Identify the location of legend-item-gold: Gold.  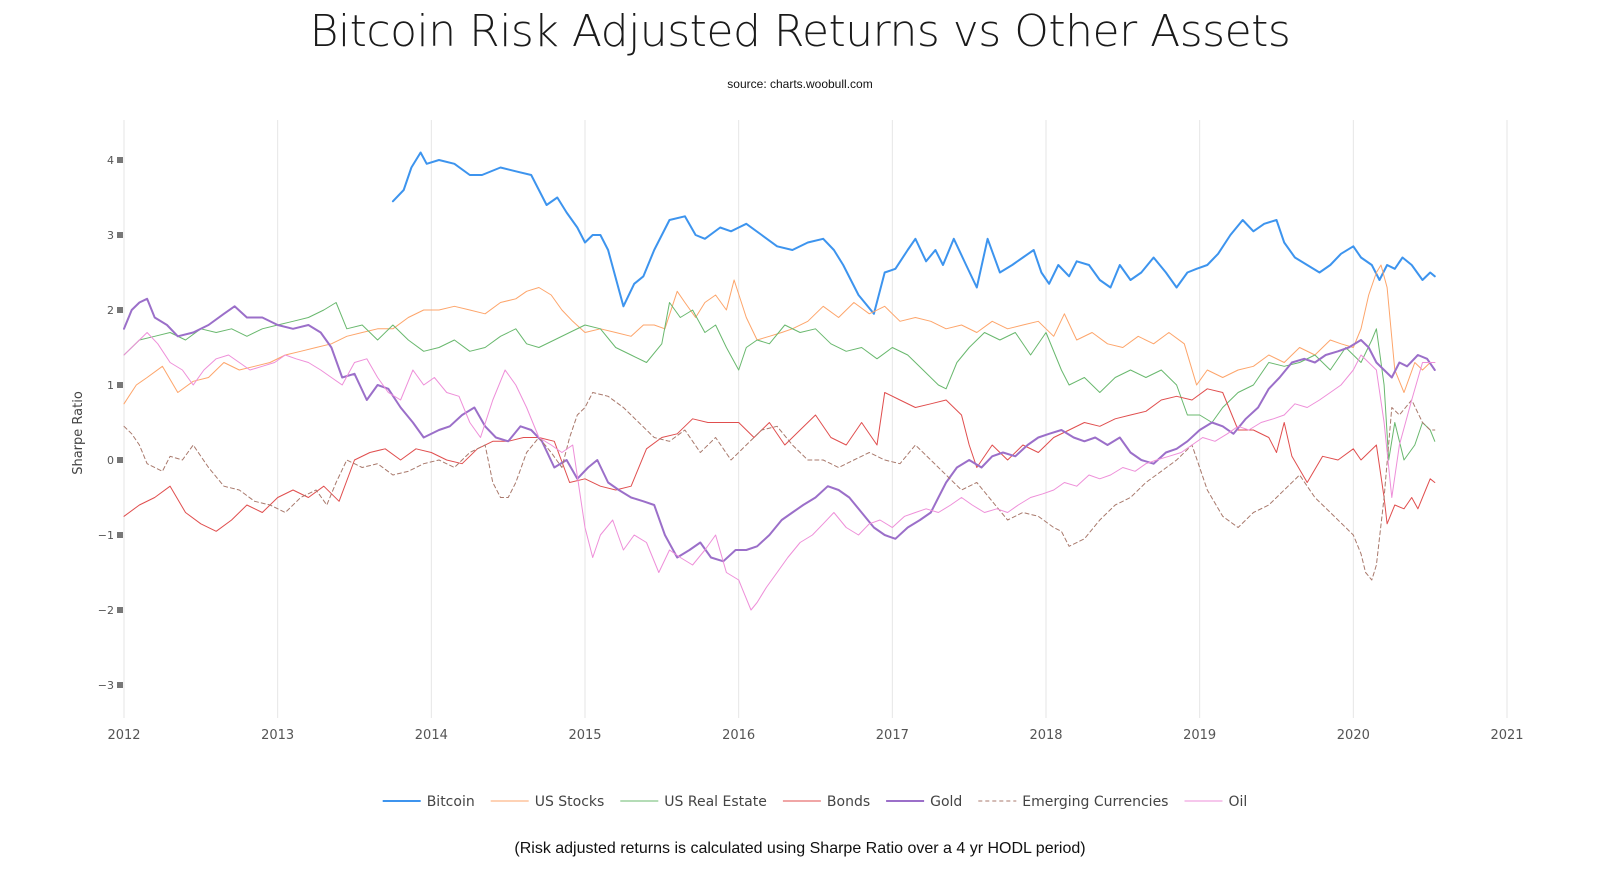
(924, 802).